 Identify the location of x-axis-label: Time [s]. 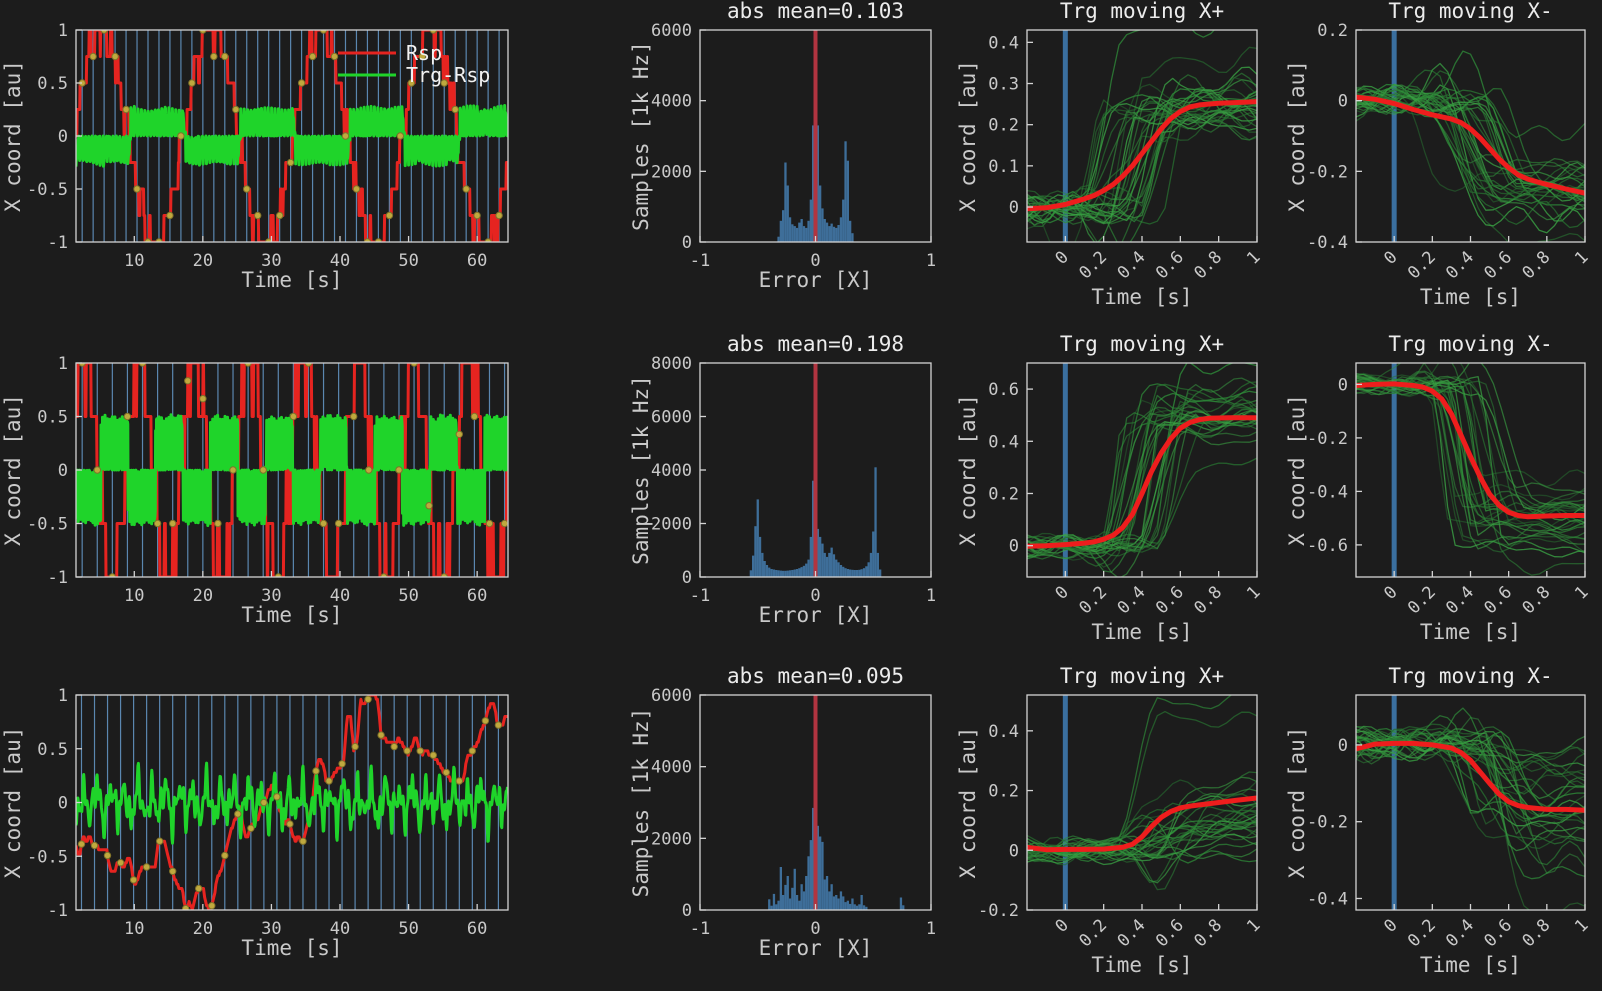
(1141, 297).